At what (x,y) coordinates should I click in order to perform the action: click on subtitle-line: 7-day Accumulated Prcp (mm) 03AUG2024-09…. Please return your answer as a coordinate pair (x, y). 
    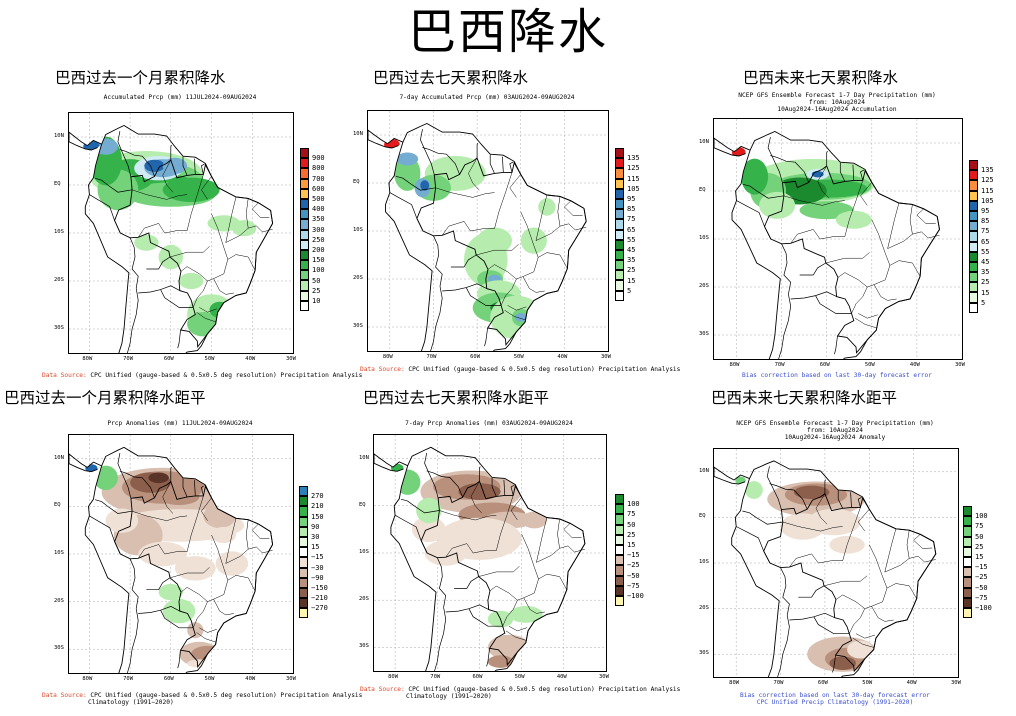
    Looking at the image, I should click on (487, 97).